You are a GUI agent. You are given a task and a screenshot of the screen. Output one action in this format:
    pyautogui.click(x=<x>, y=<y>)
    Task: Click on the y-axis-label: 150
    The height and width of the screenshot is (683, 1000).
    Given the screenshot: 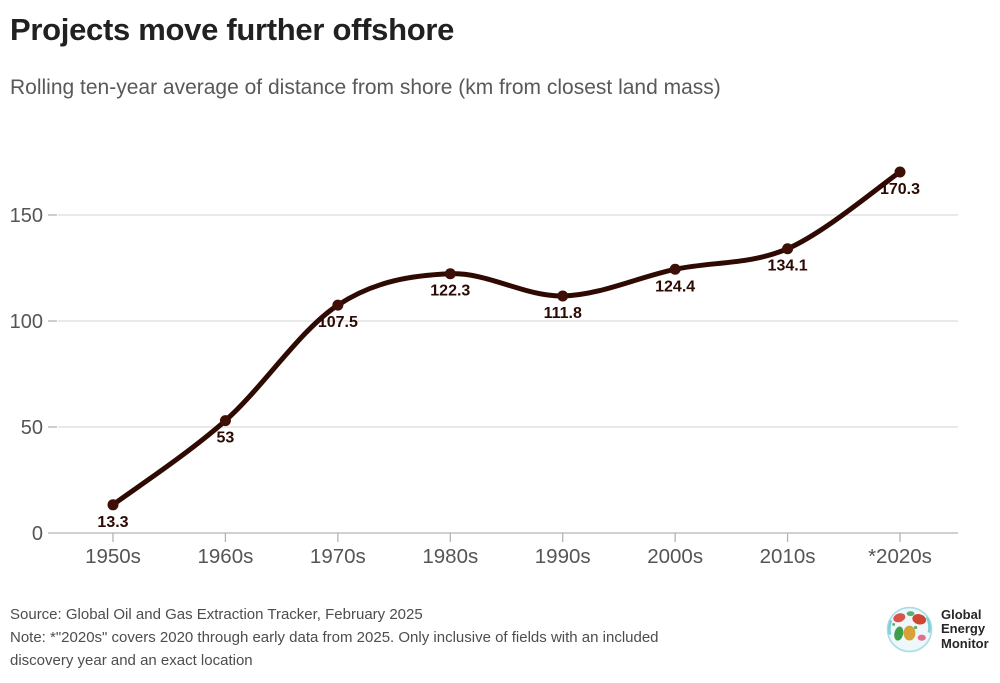 What is the action you would take?
    pyautogui.click(x=26, y=216)
    